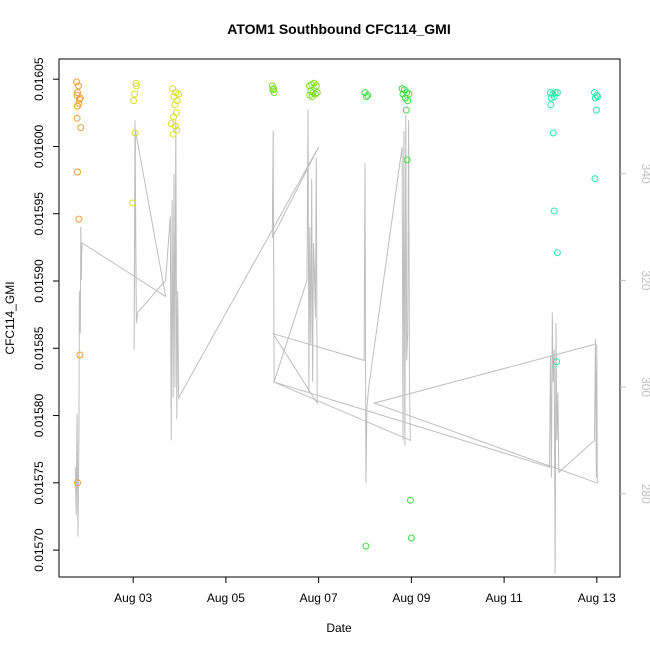 This screenshot has height=650, width=650. Describe the element at coordinates (39, 416) in the screenshot. I see `y-tick-label: 0.01580` at that location.